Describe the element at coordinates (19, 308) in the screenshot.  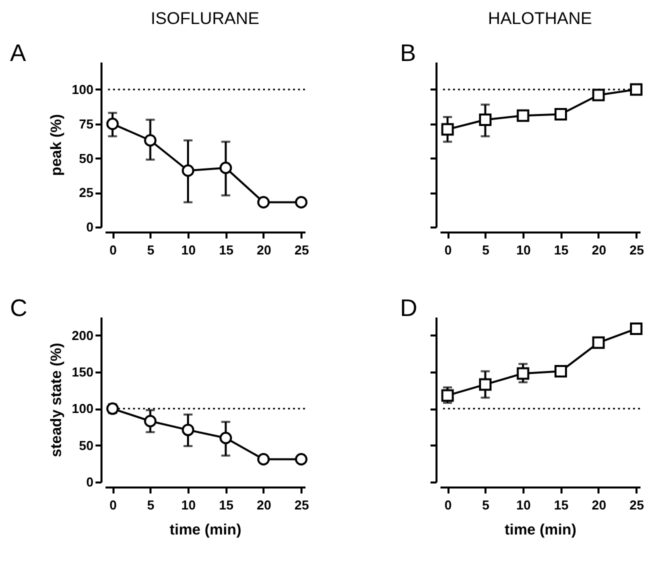
I see `text: C` at that location.